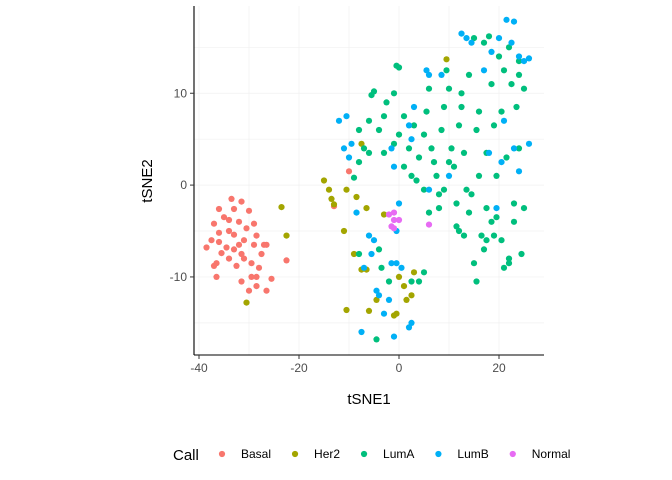 This screenshot has height=480, width=672. I want to click on series-normal, so click(409, 220).